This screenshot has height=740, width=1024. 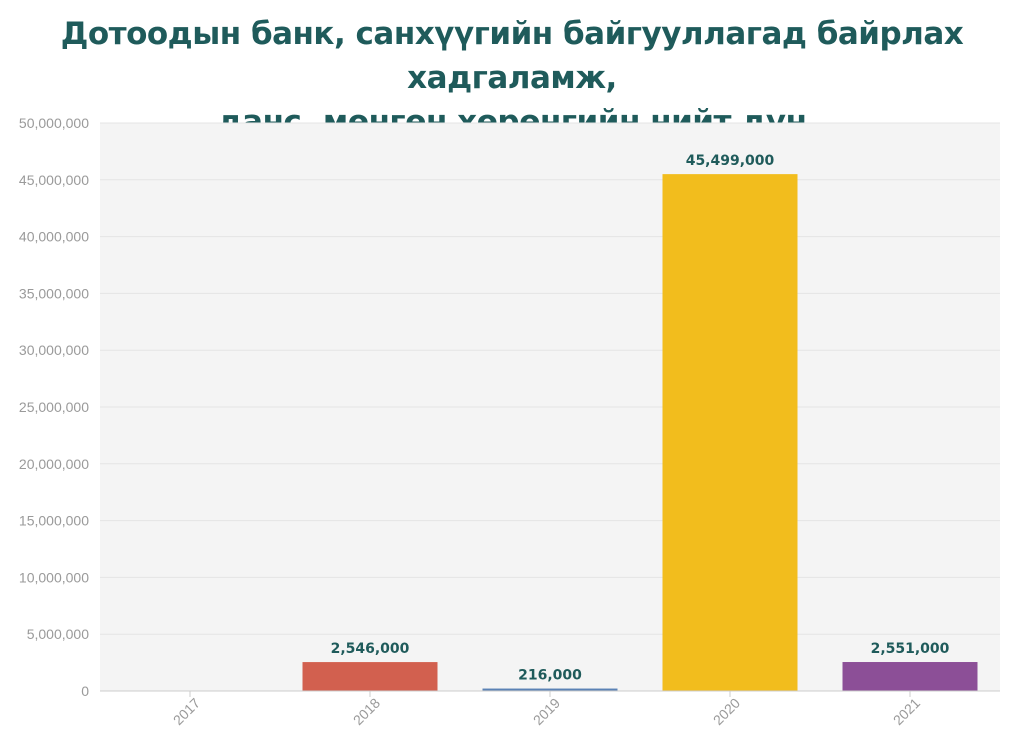 What do you see at coordinates (730, 433) in the screenshot?
I see `bar-2020` at bounding box center [730, 433].